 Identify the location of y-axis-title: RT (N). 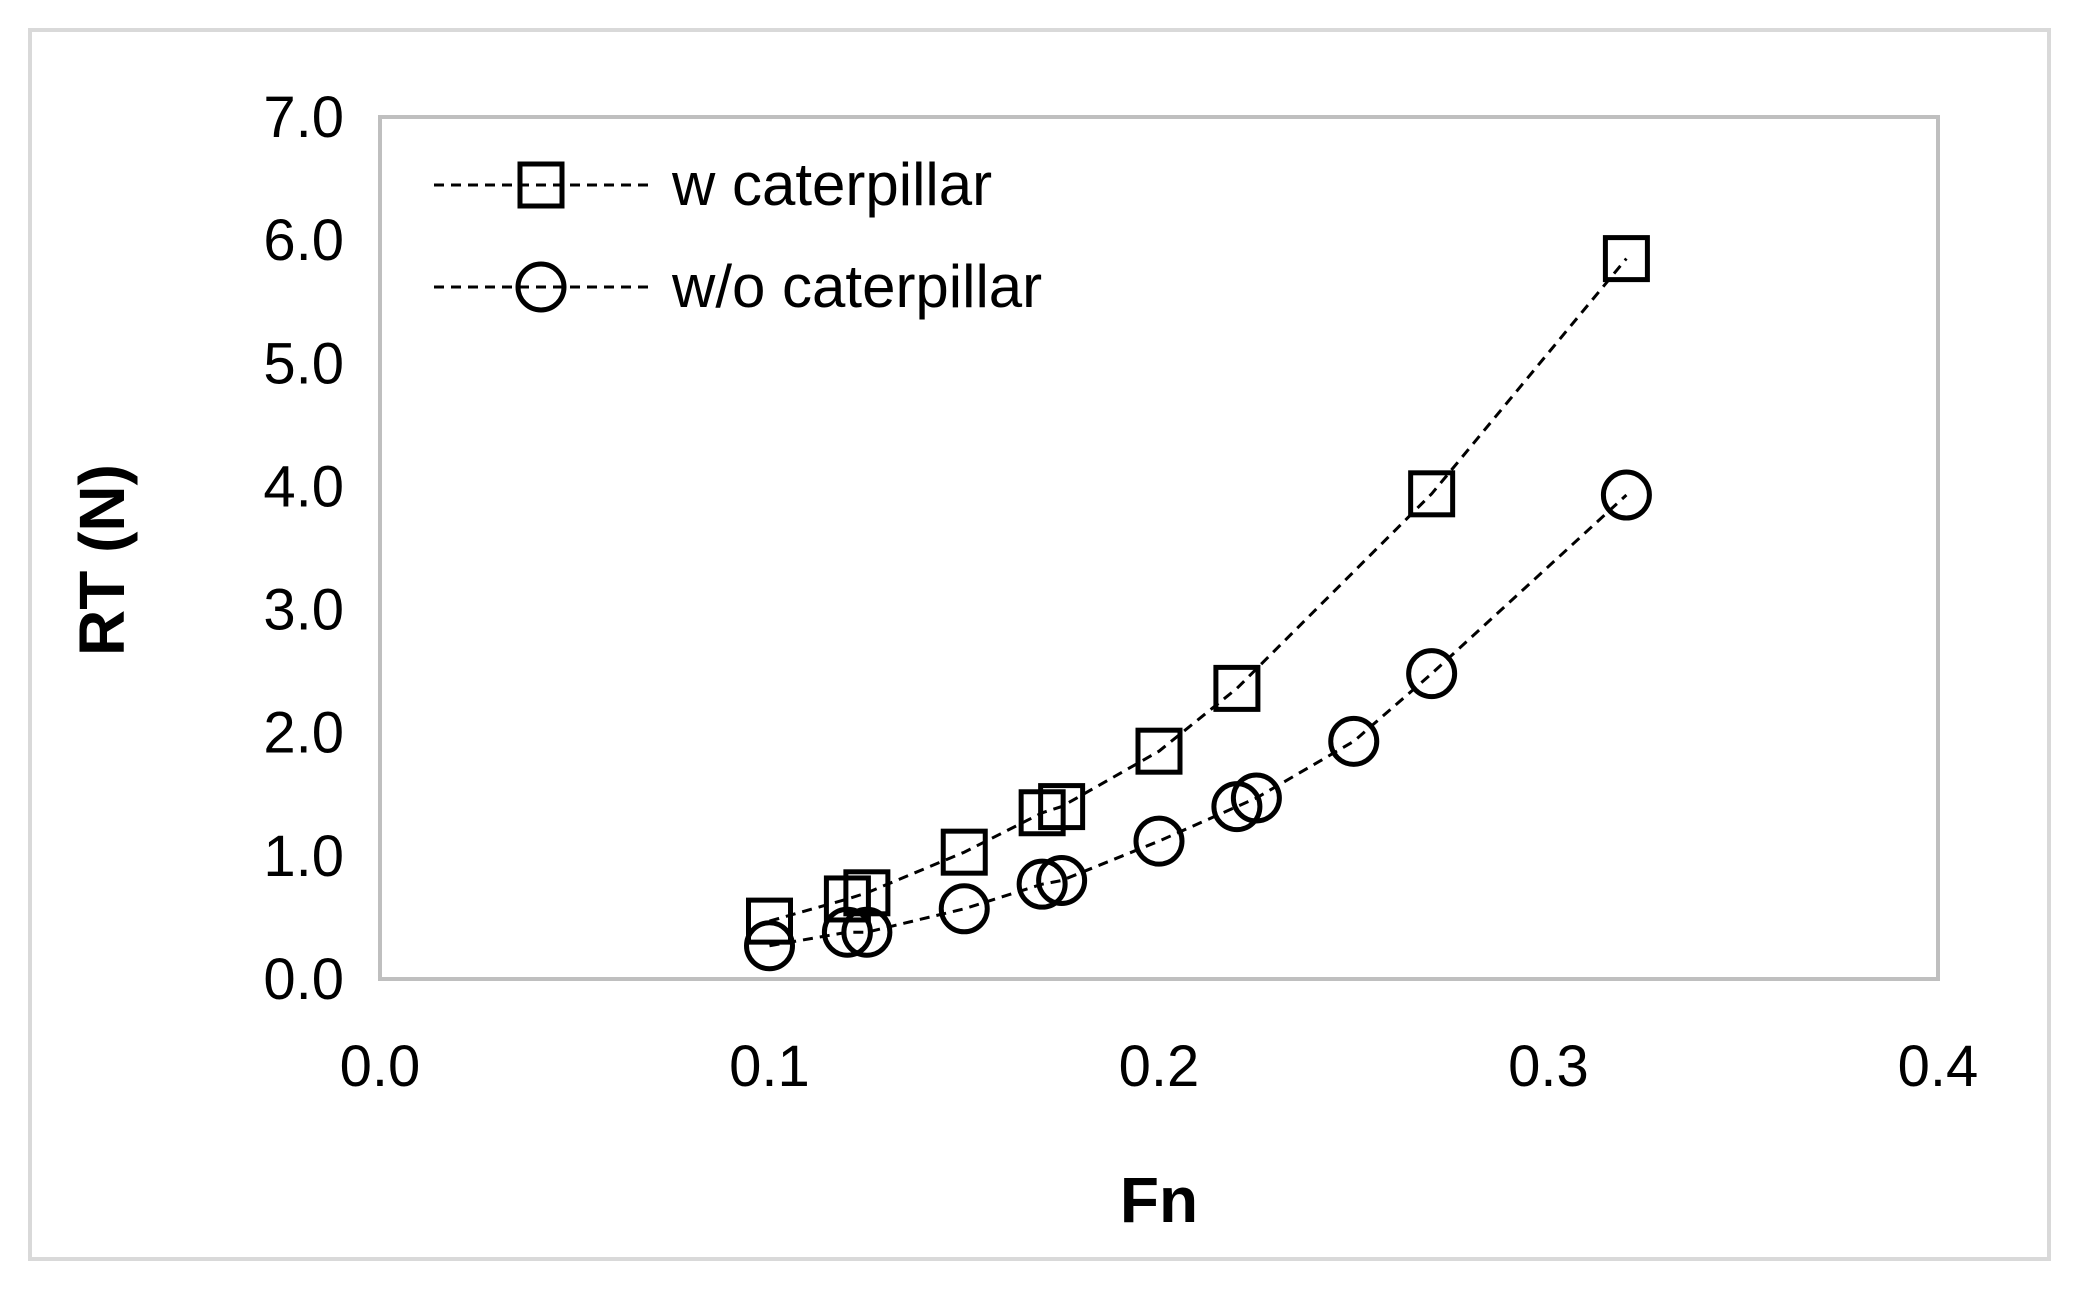
(102, 560).